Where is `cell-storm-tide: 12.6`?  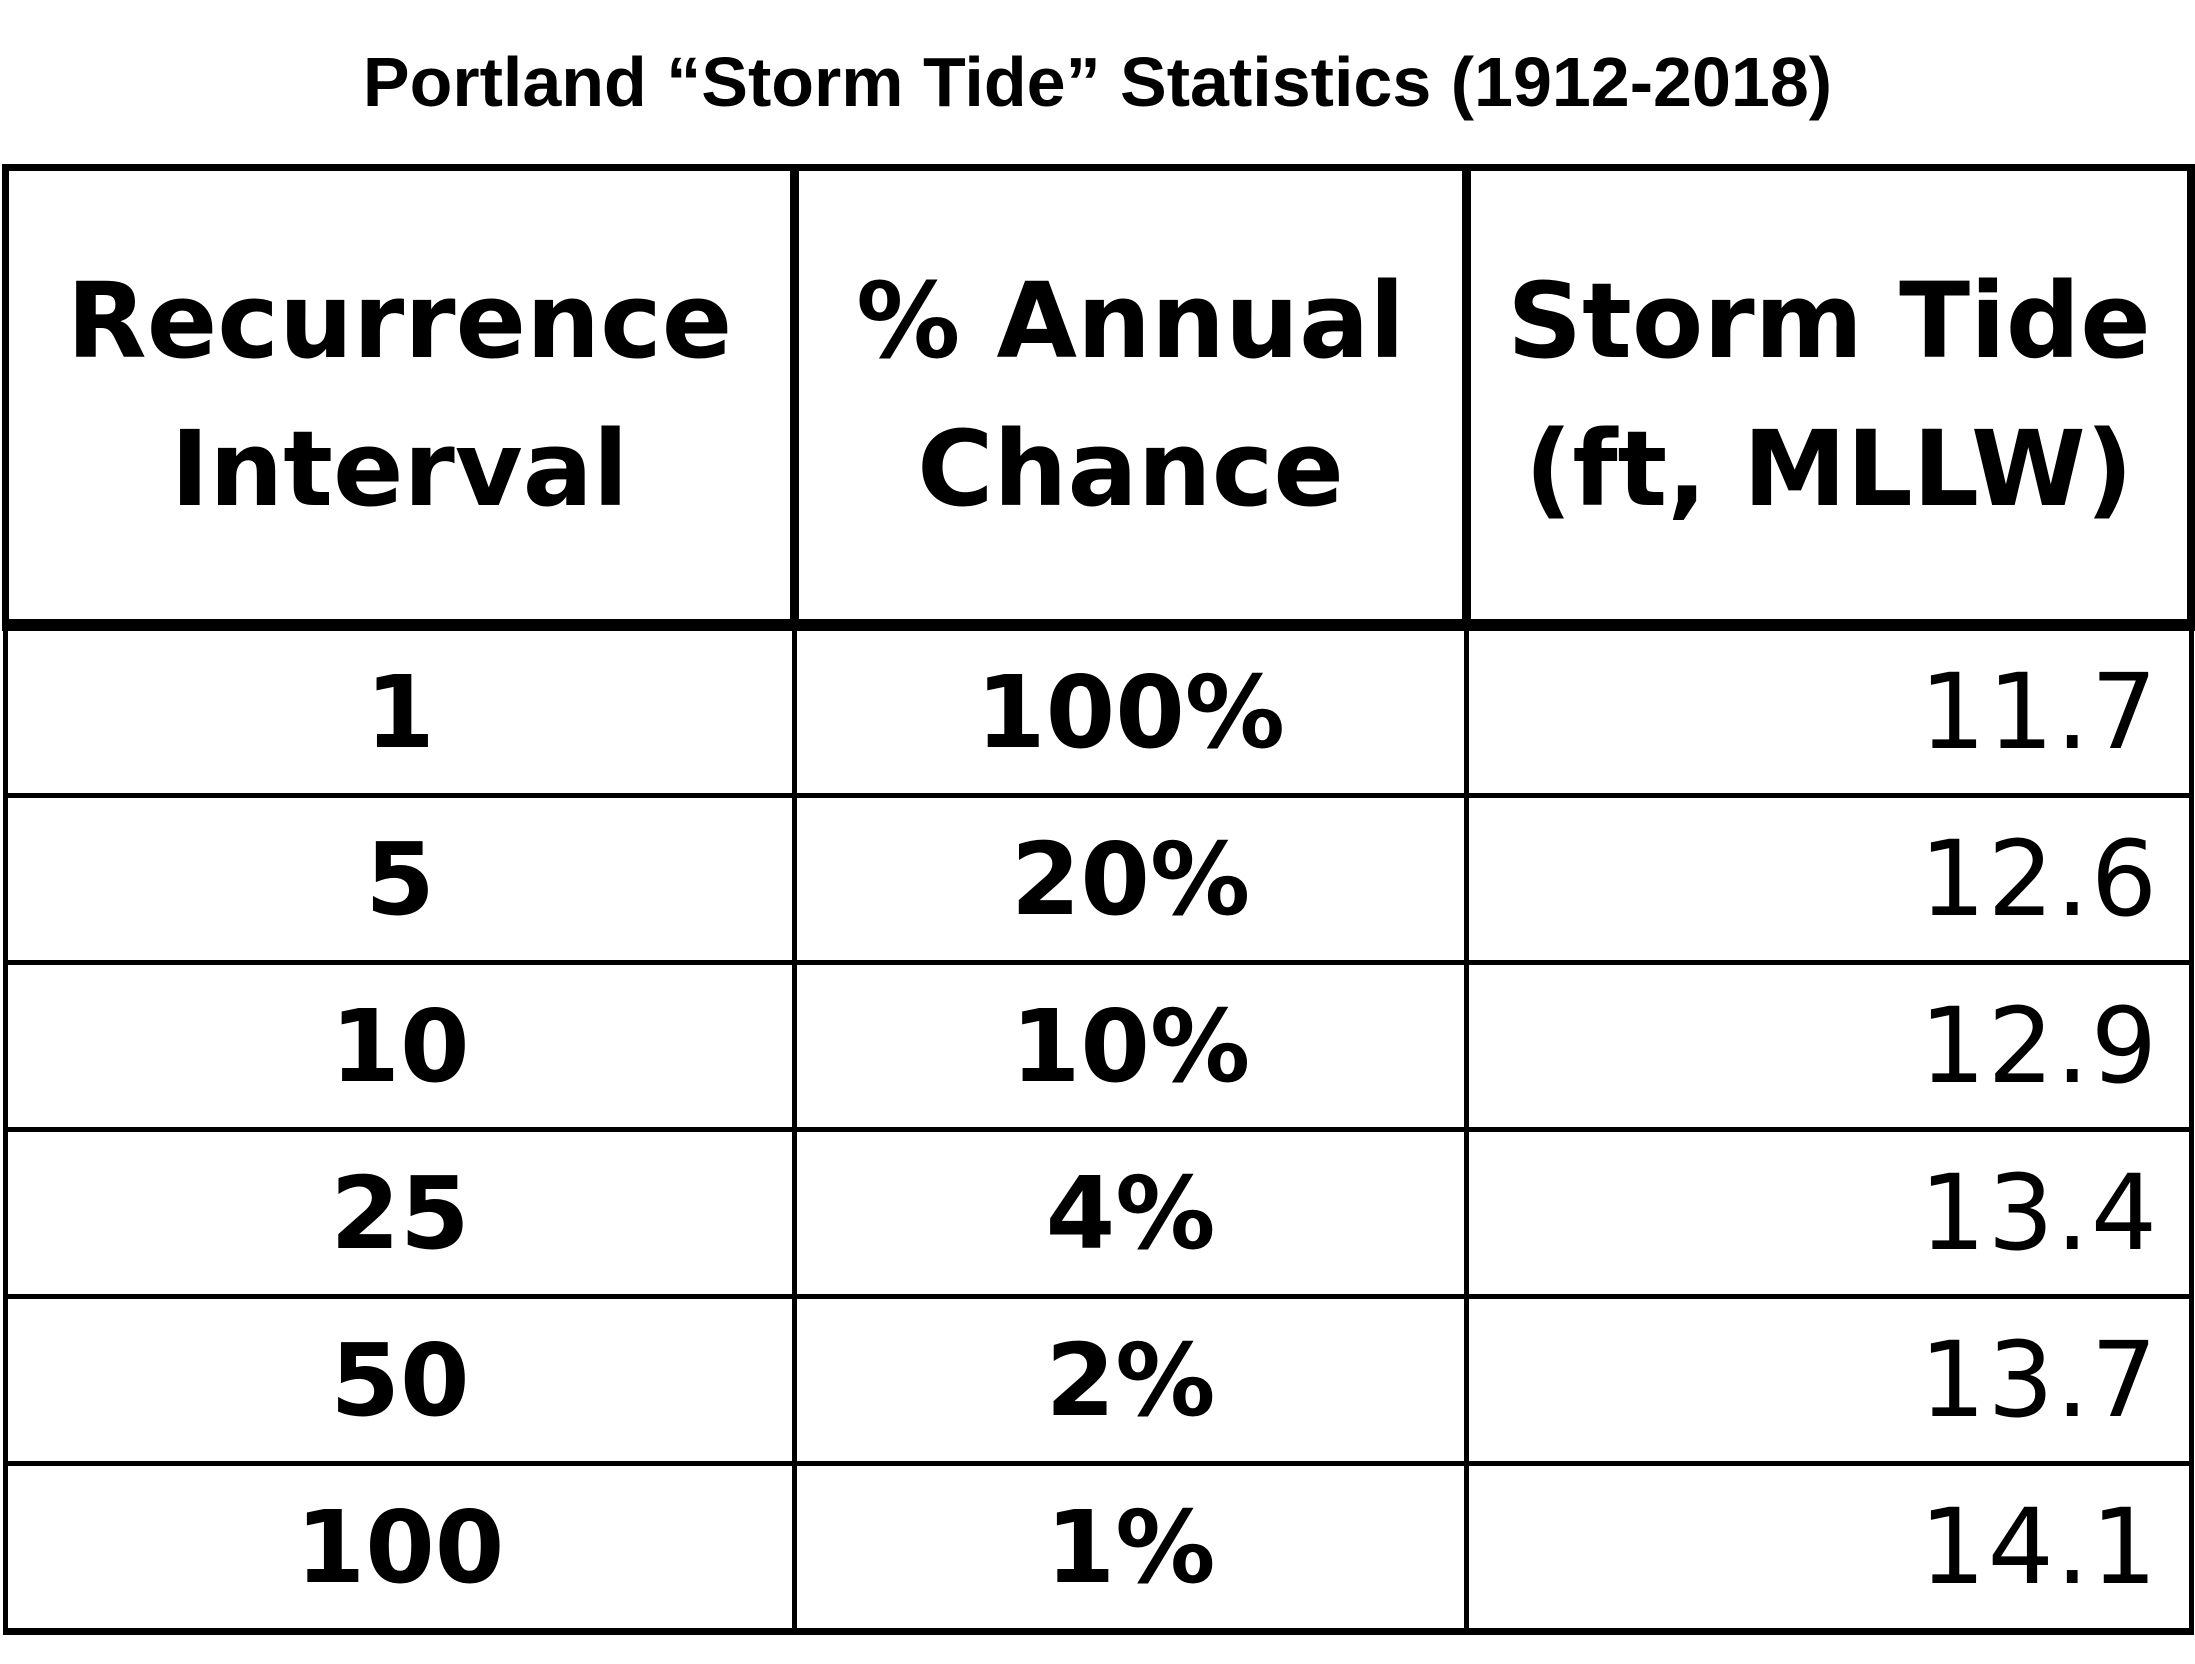
cell-storm-tide: 12.6 is located at coordinates (1829, 879).